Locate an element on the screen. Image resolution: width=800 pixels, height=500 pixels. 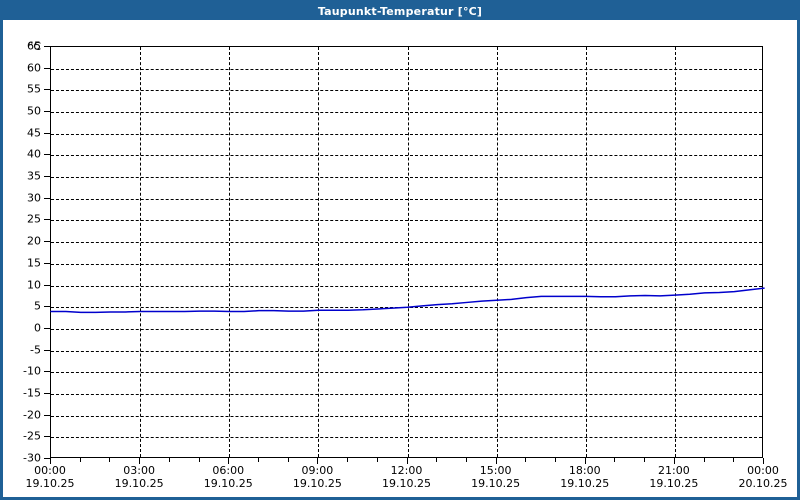
x-axis-tick-label: 06:00 19.10.25 is located at coordinates (228, 477).